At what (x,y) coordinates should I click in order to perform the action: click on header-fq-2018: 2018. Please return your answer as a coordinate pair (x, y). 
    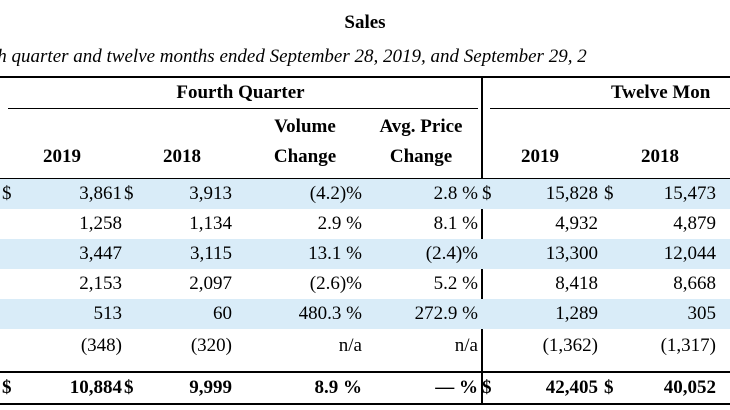
    Looking at the image, I should click on (182, 156).